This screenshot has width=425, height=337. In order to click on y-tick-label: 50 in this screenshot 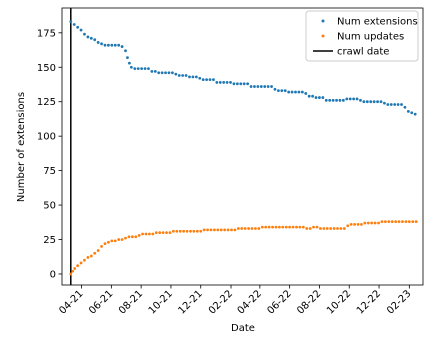, I will do `click(49, 206)`.